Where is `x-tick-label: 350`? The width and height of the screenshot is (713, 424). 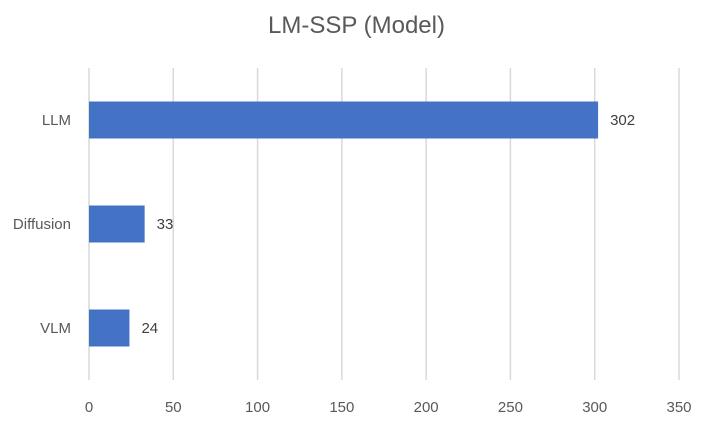 x-tick-label: 350 is located at coordinates (678, 407).